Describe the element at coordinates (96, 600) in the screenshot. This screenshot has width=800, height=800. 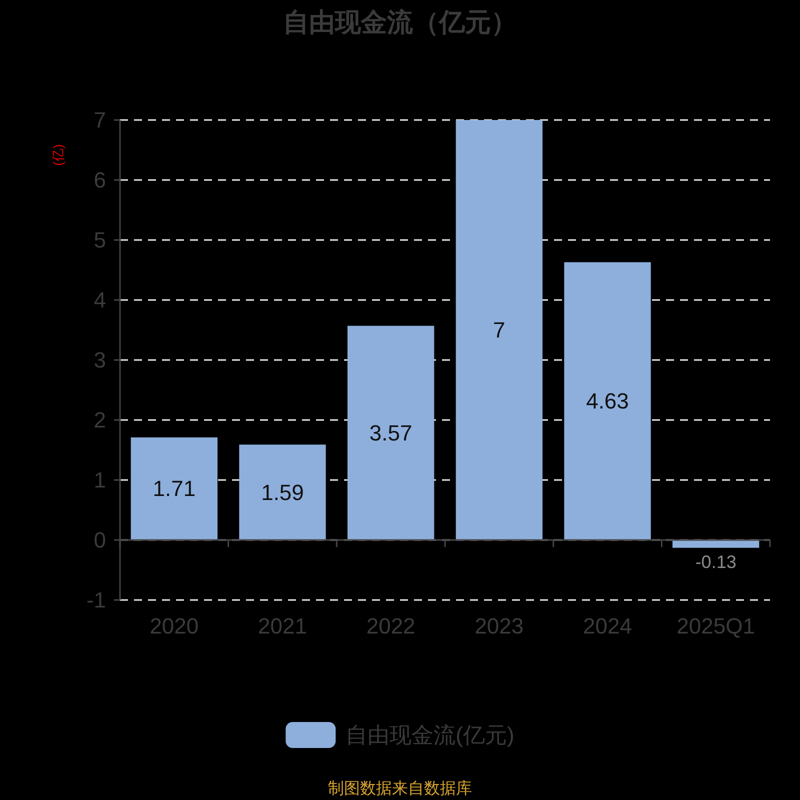
I see `y-tick-label: -1` at that location.